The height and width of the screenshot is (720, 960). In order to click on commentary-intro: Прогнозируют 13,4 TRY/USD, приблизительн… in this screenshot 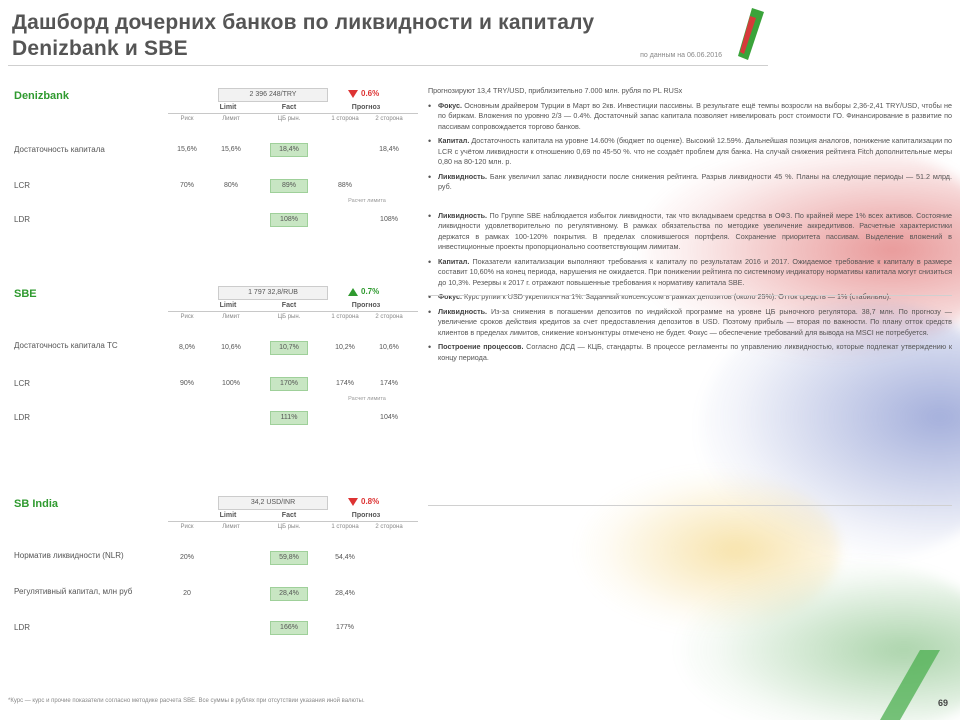, I will do `click(555, 90)`.